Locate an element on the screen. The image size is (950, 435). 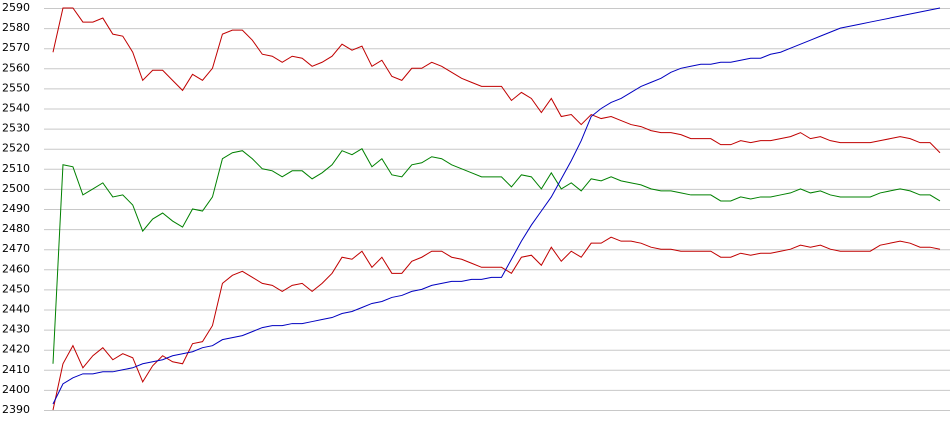
y-tick-label: 2540 is located at coordinates (16, 108).